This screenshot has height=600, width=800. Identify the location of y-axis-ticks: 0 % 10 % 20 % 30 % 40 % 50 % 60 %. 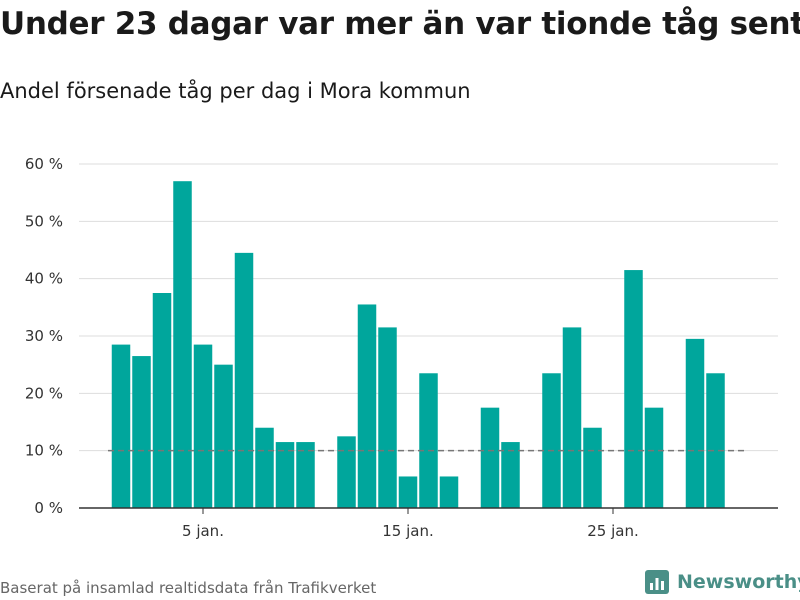
(44, 336).